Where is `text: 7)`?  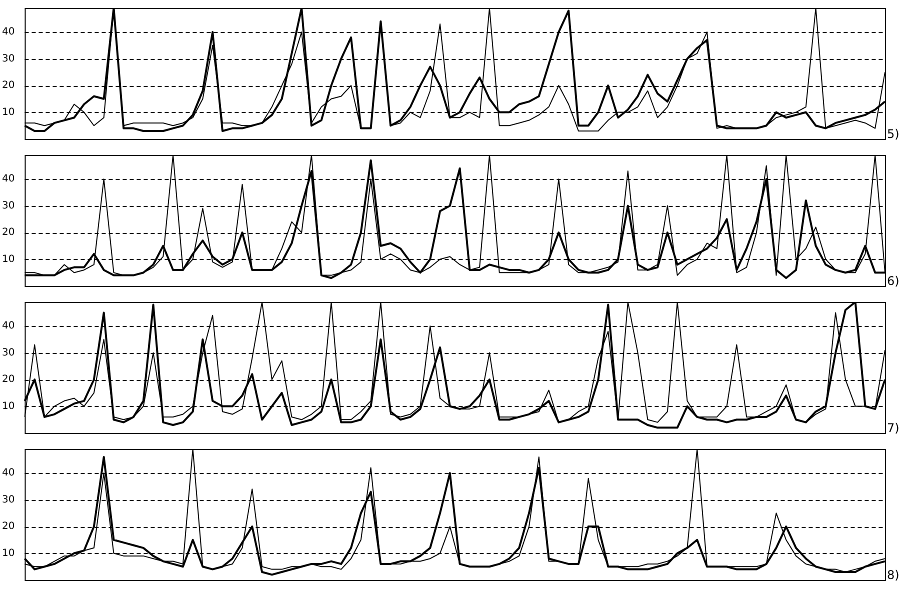 text: 7) is located at coordinates (893, 428).